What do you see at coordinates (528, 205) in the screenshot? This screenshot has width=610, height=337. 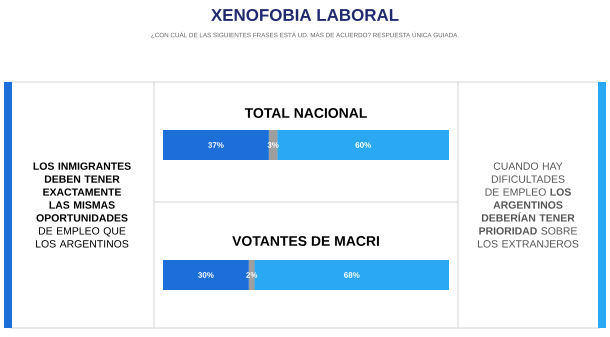 I see `text: CUANDO HAY DIFICULTADES DE EMPLEO LOS ARGENTINOS DEBERÍAN TENER PRIORIDAD SOBRE LOS EXTRANJEROS` at bounding box center [528, 205].